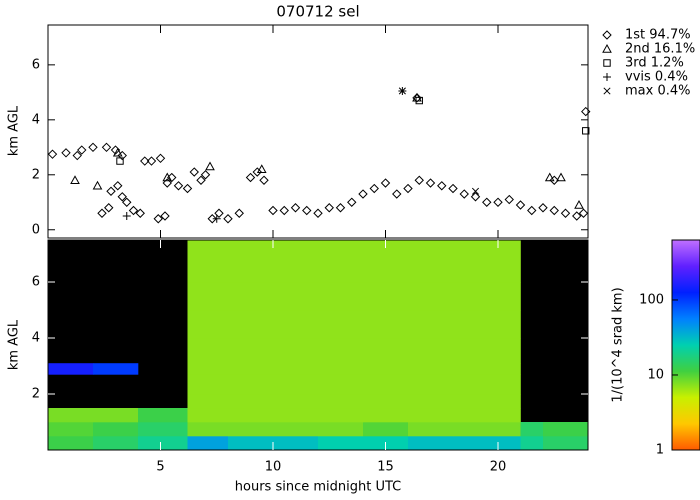 The image size is (700, 500). I want to click on legend-label: vvis 0.4%, so click(656, 77).